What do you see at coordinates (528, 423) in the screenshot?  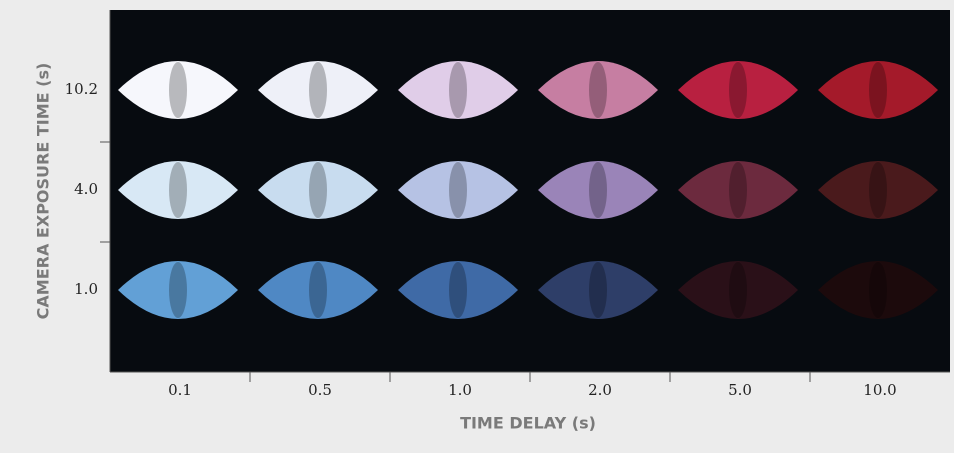 I see `x-axis-label: TIME DELAY (s)` at bounding box center [528, 423].